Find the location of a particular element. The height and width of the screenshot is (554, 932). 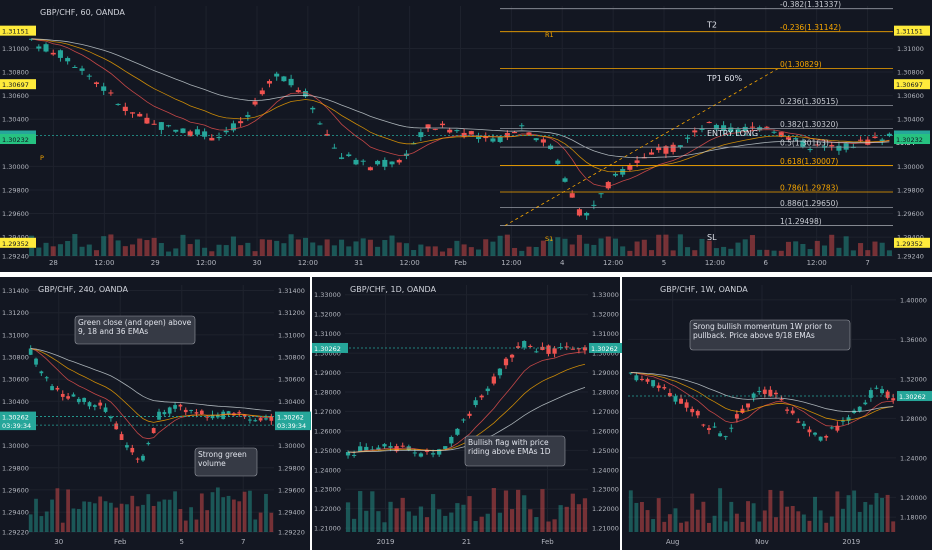

y-tick-label-left: 1.29220 is located at coordinates (15, 533).